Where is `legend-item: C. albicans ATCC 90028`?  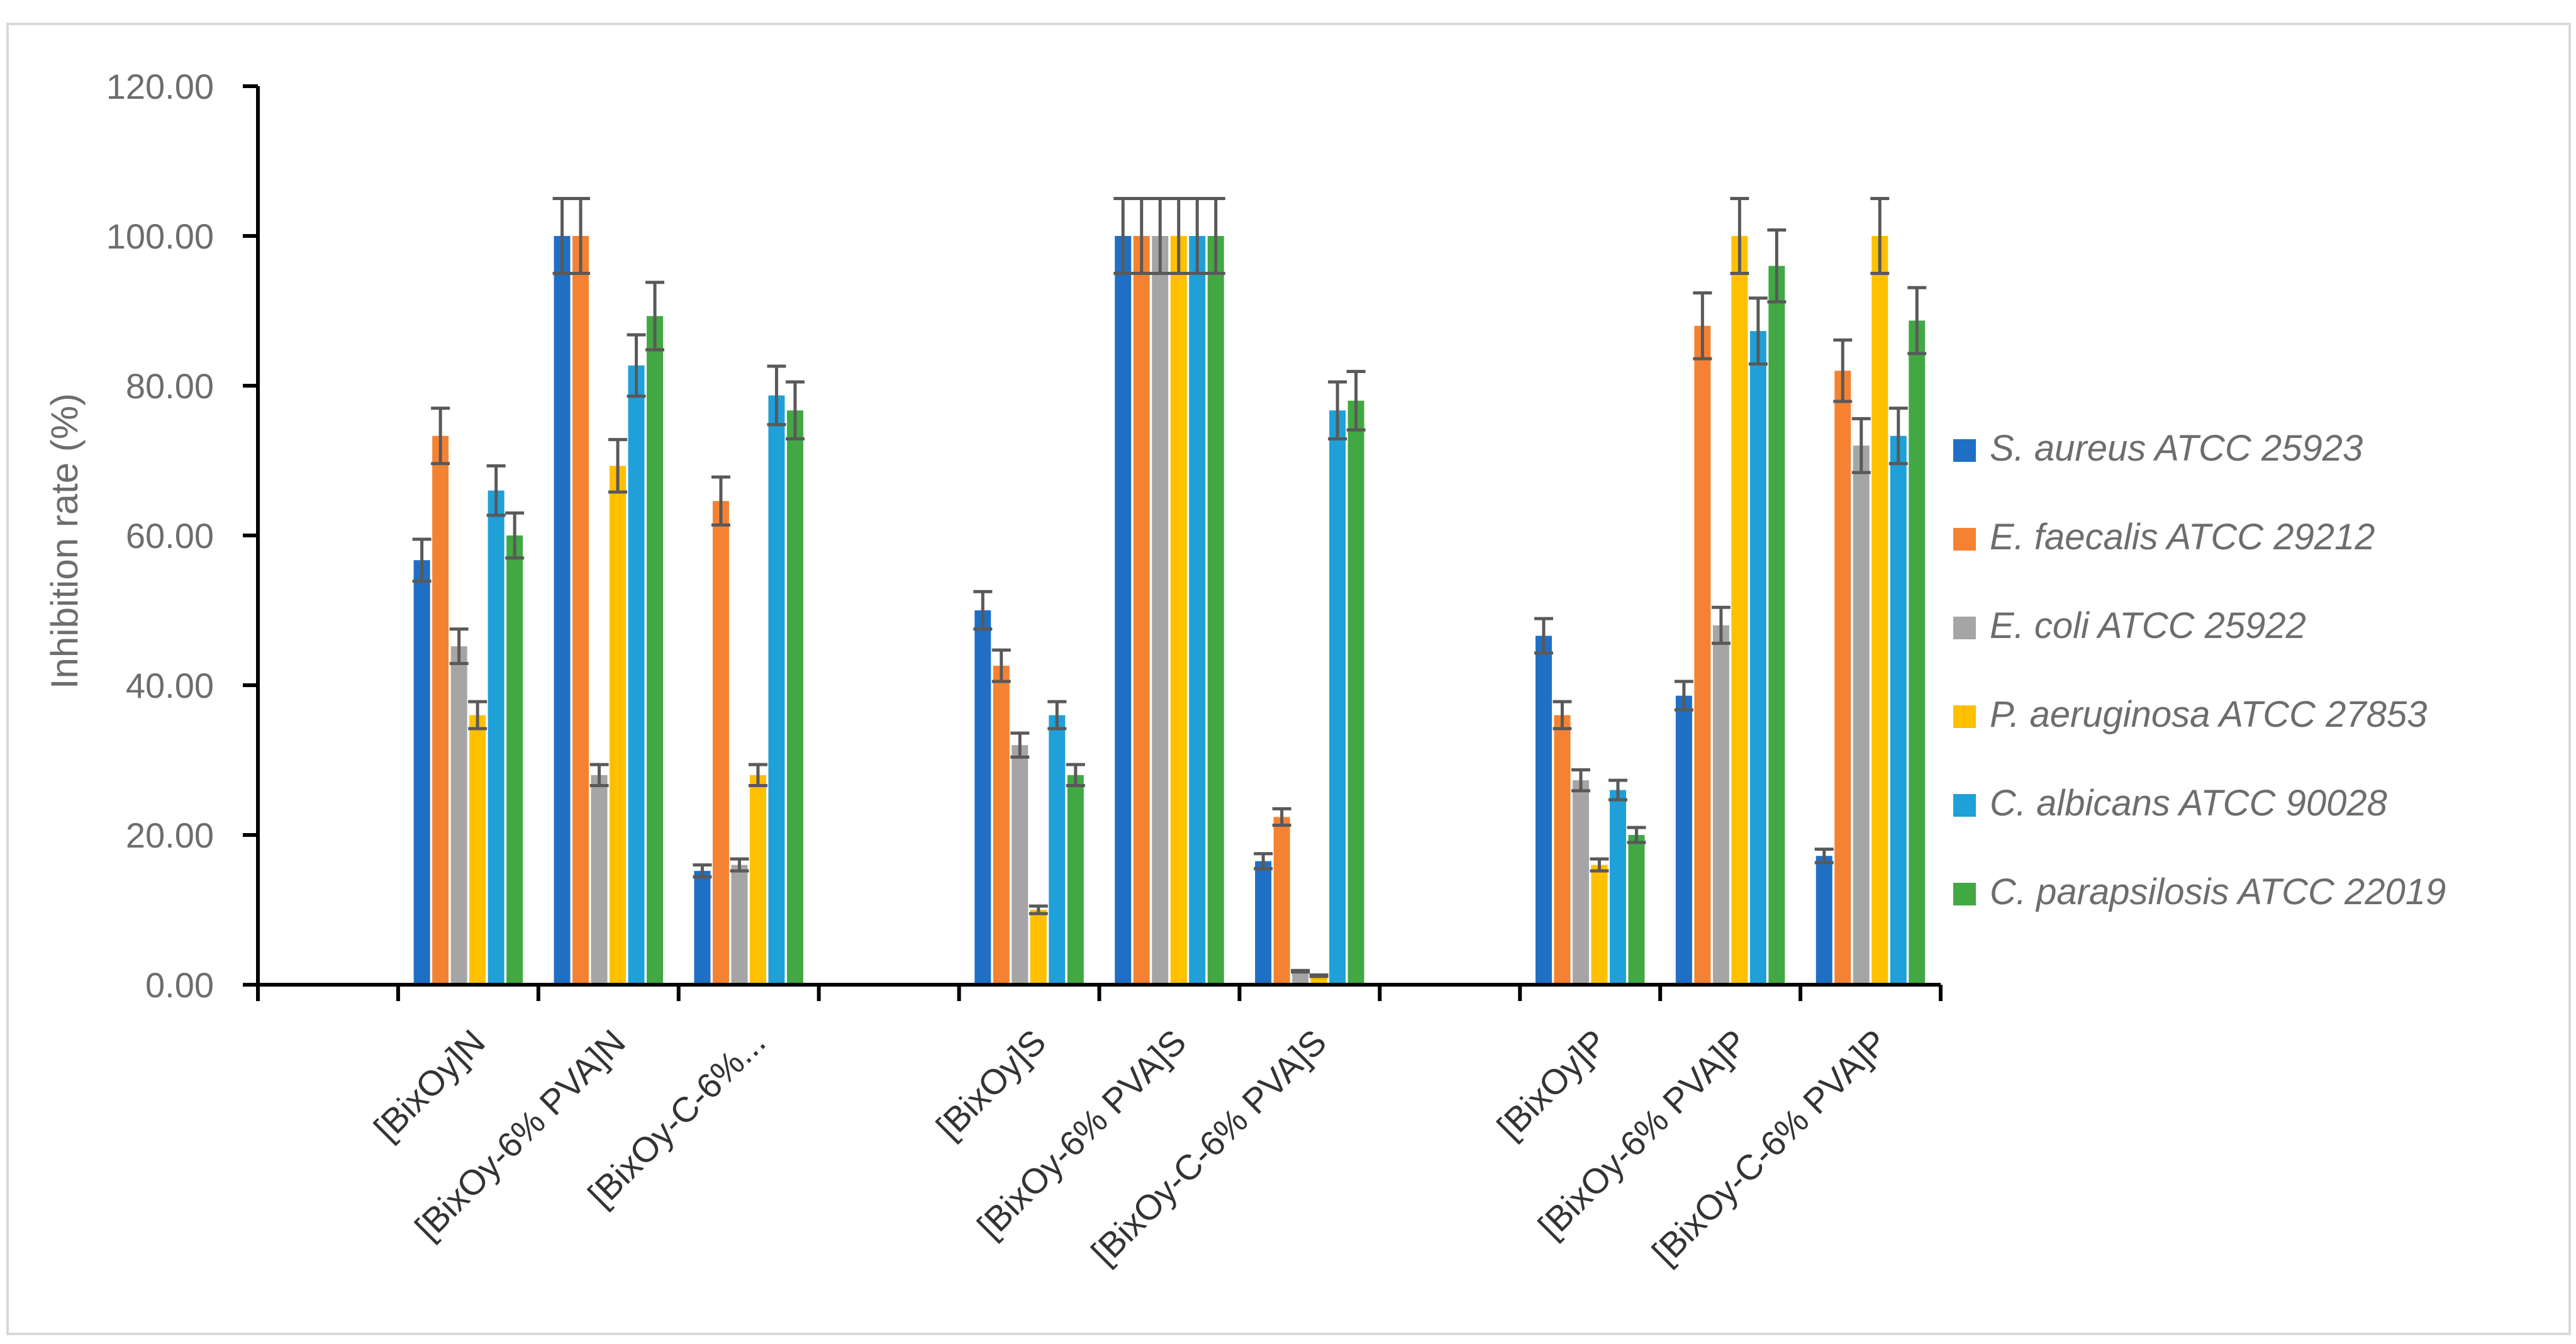 legend-item: C. albicans ATCC 90028 is located at coordinates (2170, 803).